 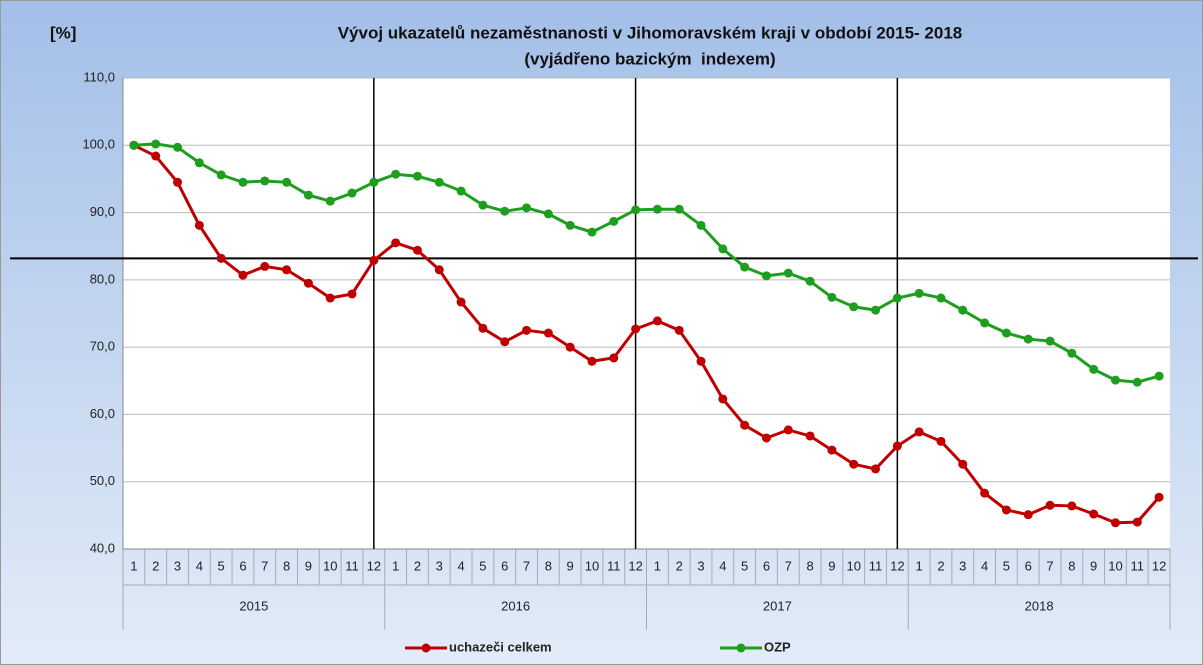 What do you see at coordinates (515, 605) in the screenshot?
I see `year-label: 2016` at bounding box center [515, 605].